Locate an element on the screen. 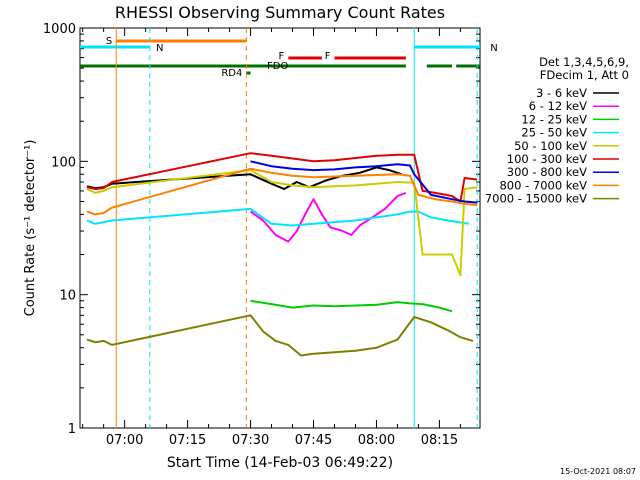 The width and height of the screenshot is (640, 480). legend-entry-label: 12 - 25 keV is located at coordinates (554, 119).